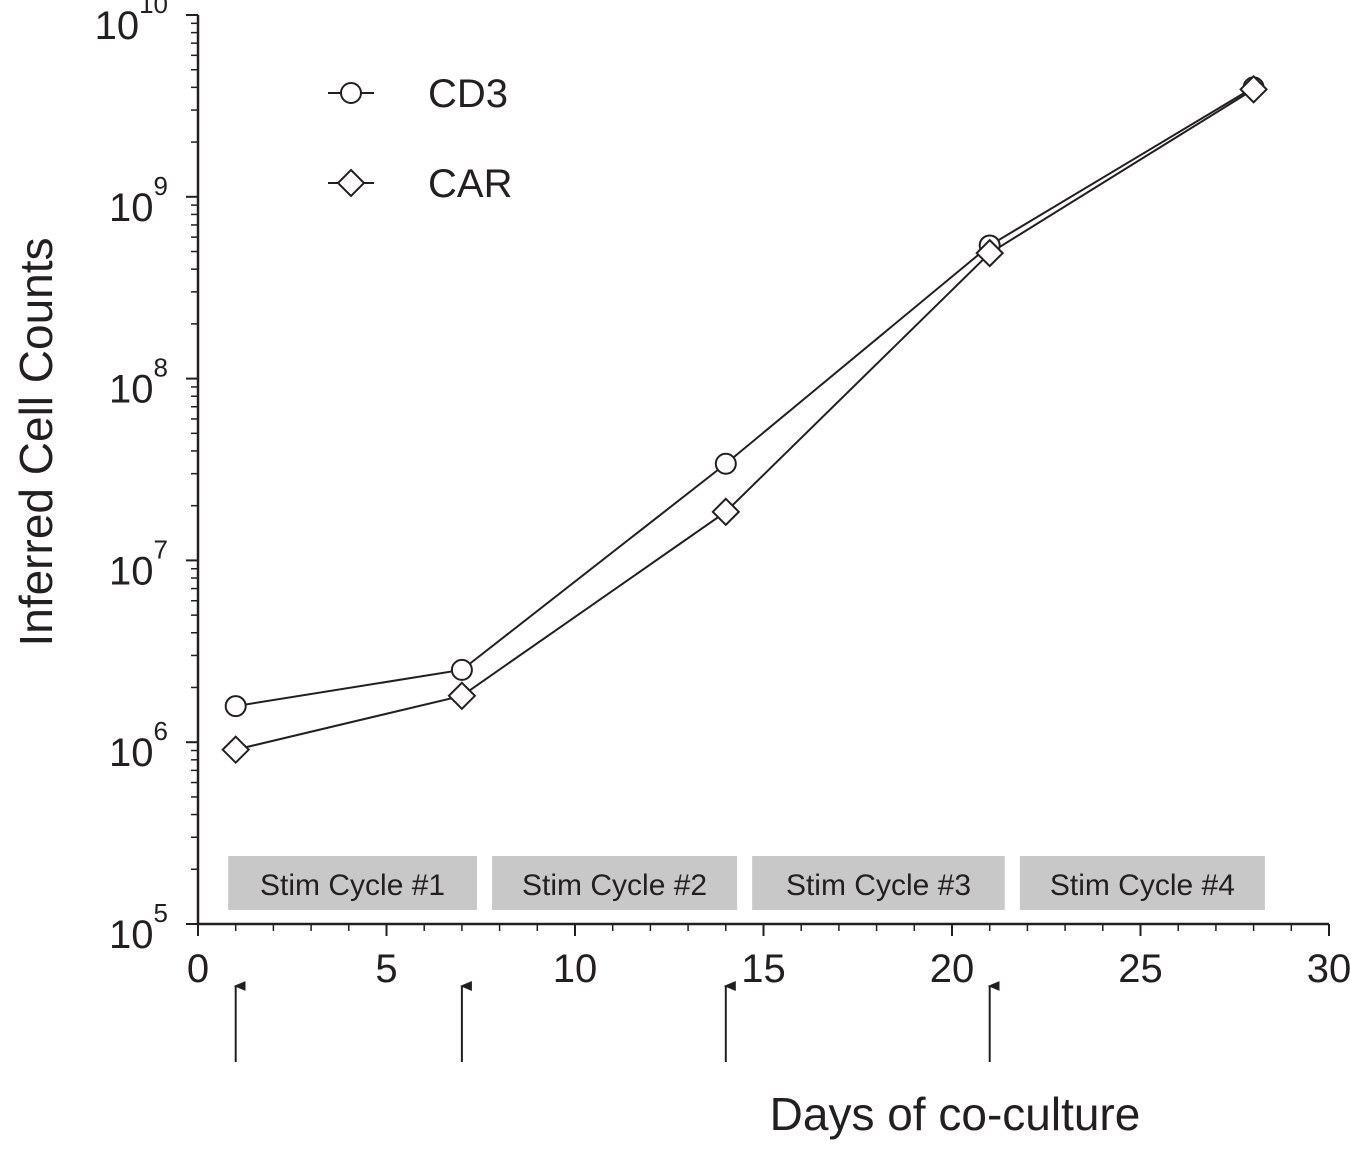 The height and width of the screenshot is (1159, 1350). What do you see at coordinates (470, 184) in the screenshot?
I see `legend-label: CAR` at bounding box center [470, 184].